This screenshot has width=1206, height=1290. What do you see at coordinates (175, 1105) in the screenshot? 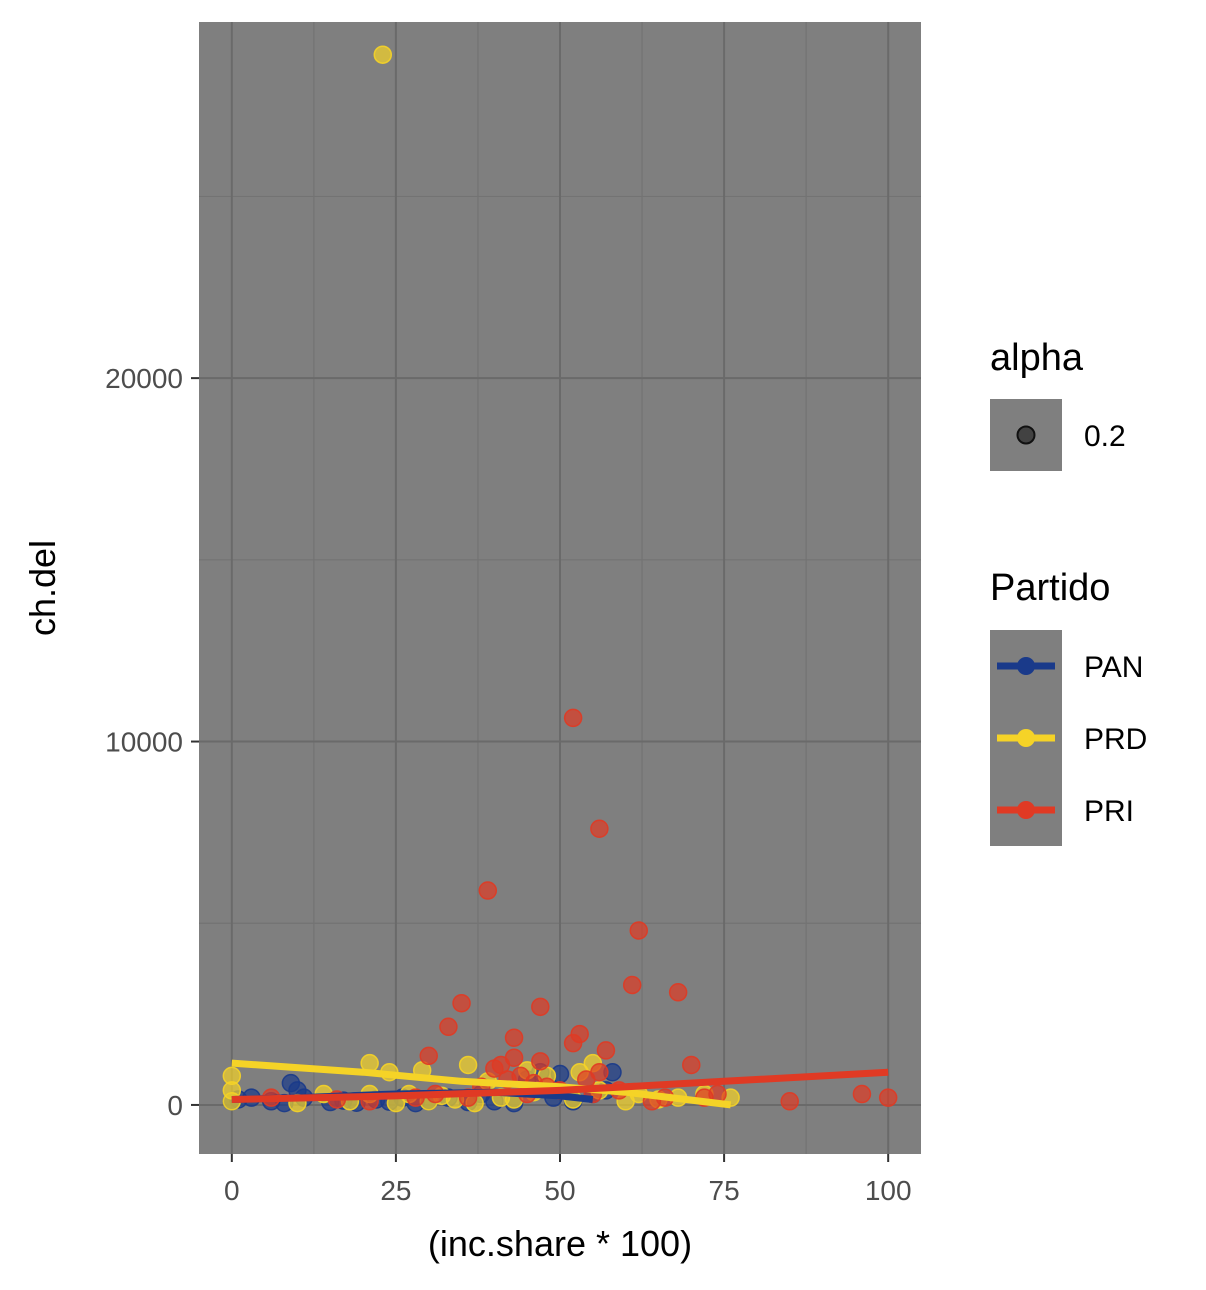
I see `y-tick-label: 0` at bounding box center [175, 1105].